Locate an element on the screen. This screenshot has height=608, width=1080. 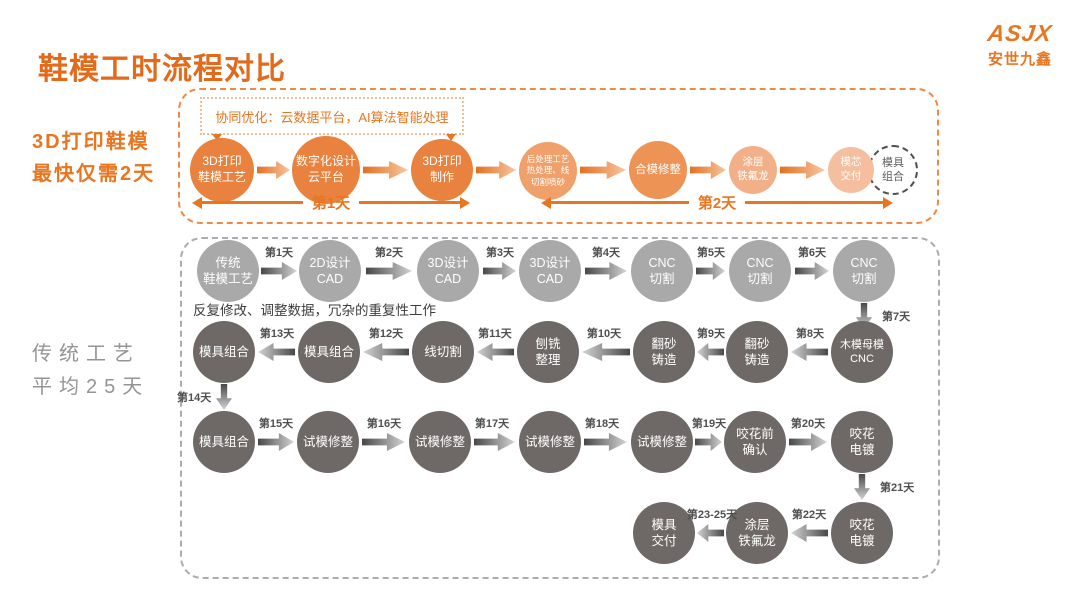
day-label: 第7天 is located at coordinates (896, 317).